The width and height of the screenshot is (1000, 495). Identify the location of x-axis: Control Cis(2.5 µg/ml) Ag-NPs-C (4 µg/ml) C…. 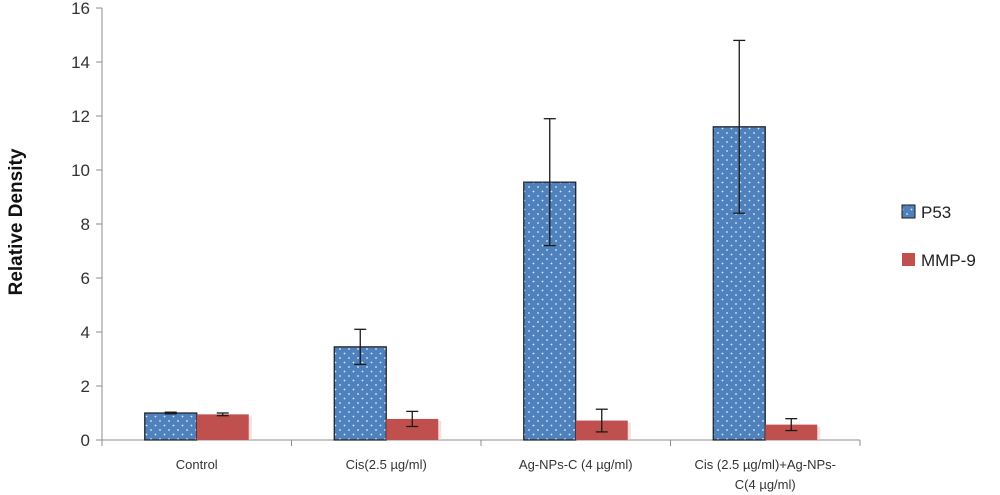
(481, 465).